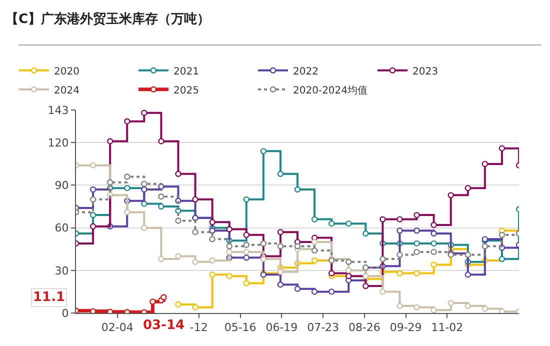 The image size is (550, 346). What do you see at coordinates (108, 18) in the screenshot?
I see `chart-title: 【C】广东港外贸玉米库存（万吨）` at bounding box center [108, 18].